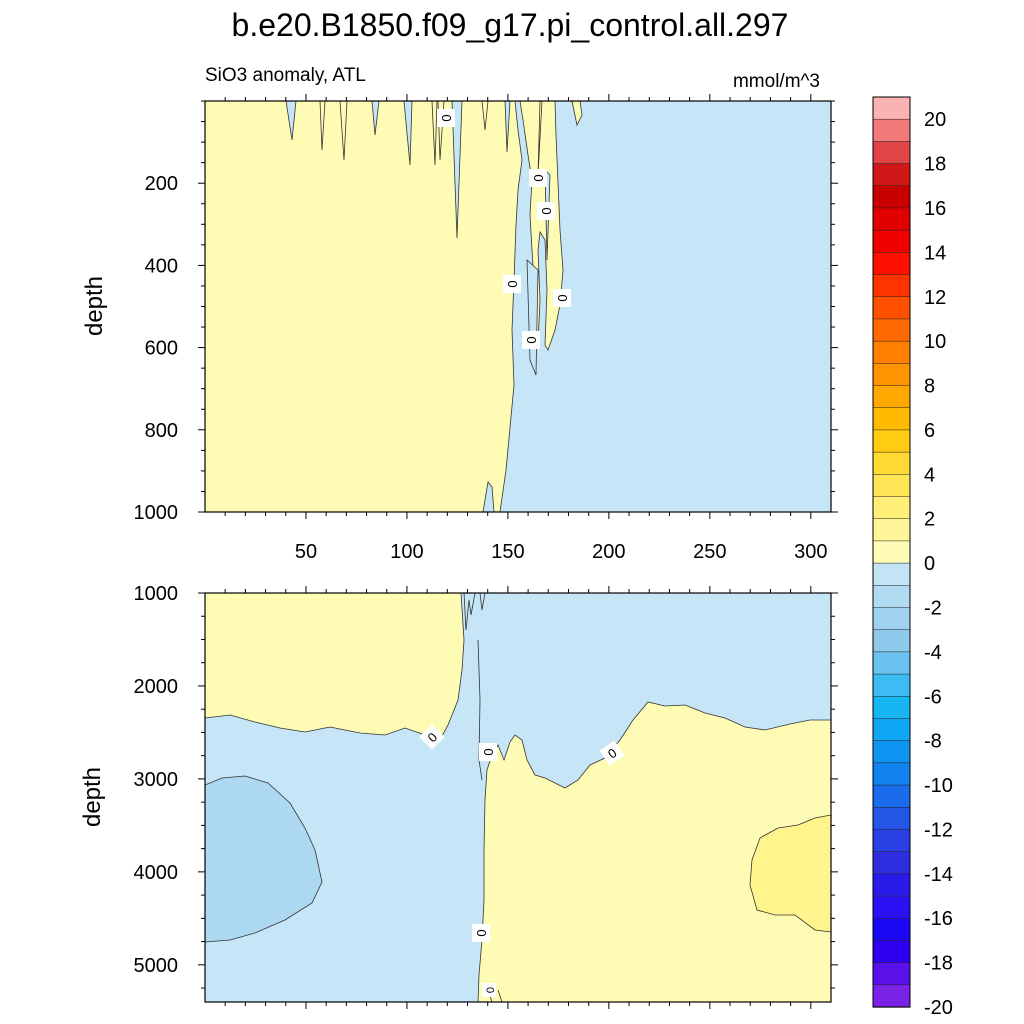  I want to click on colorbar-label: -18, so click(938, 964).